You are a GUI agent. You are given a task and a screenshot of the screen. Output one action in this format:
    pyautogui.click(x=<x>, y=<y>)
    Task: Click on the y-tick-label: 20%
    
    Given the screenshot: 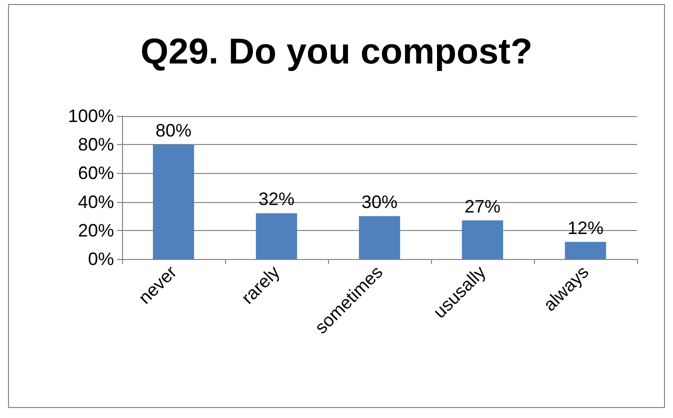 What is the action you would take?
    pyautogui.click(x=96, y=230)
    